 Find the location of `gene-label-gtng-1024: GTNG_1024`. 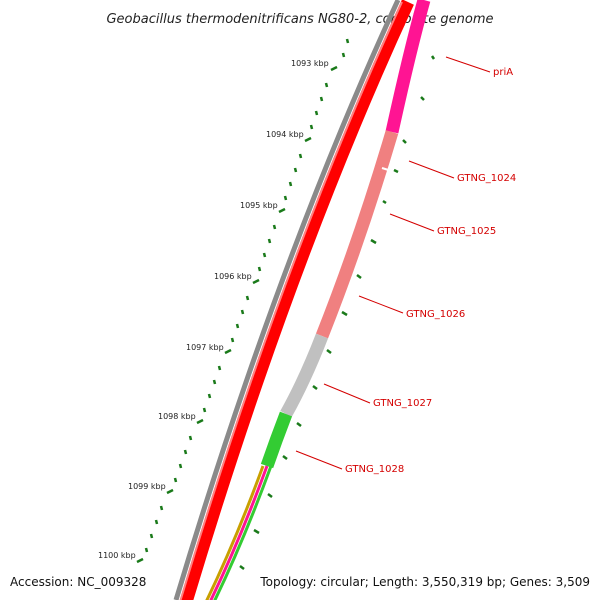

gene-label-gtng-1024: GTNG_1024 is located at coordinates (486, 178).